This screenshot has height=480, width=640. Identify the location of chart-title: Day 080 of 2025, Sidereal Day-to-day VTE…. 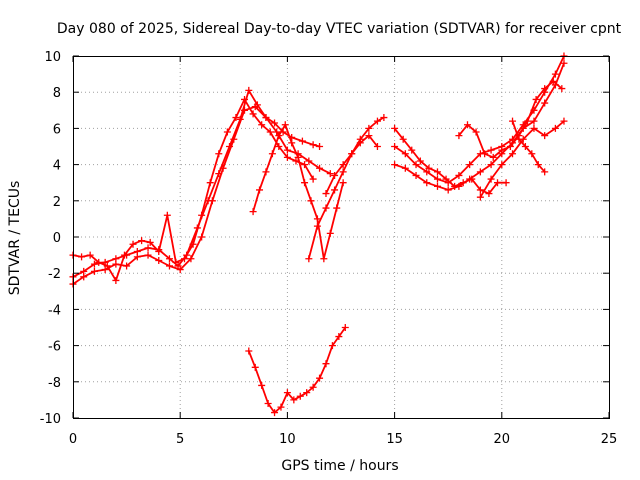
(339, 29).